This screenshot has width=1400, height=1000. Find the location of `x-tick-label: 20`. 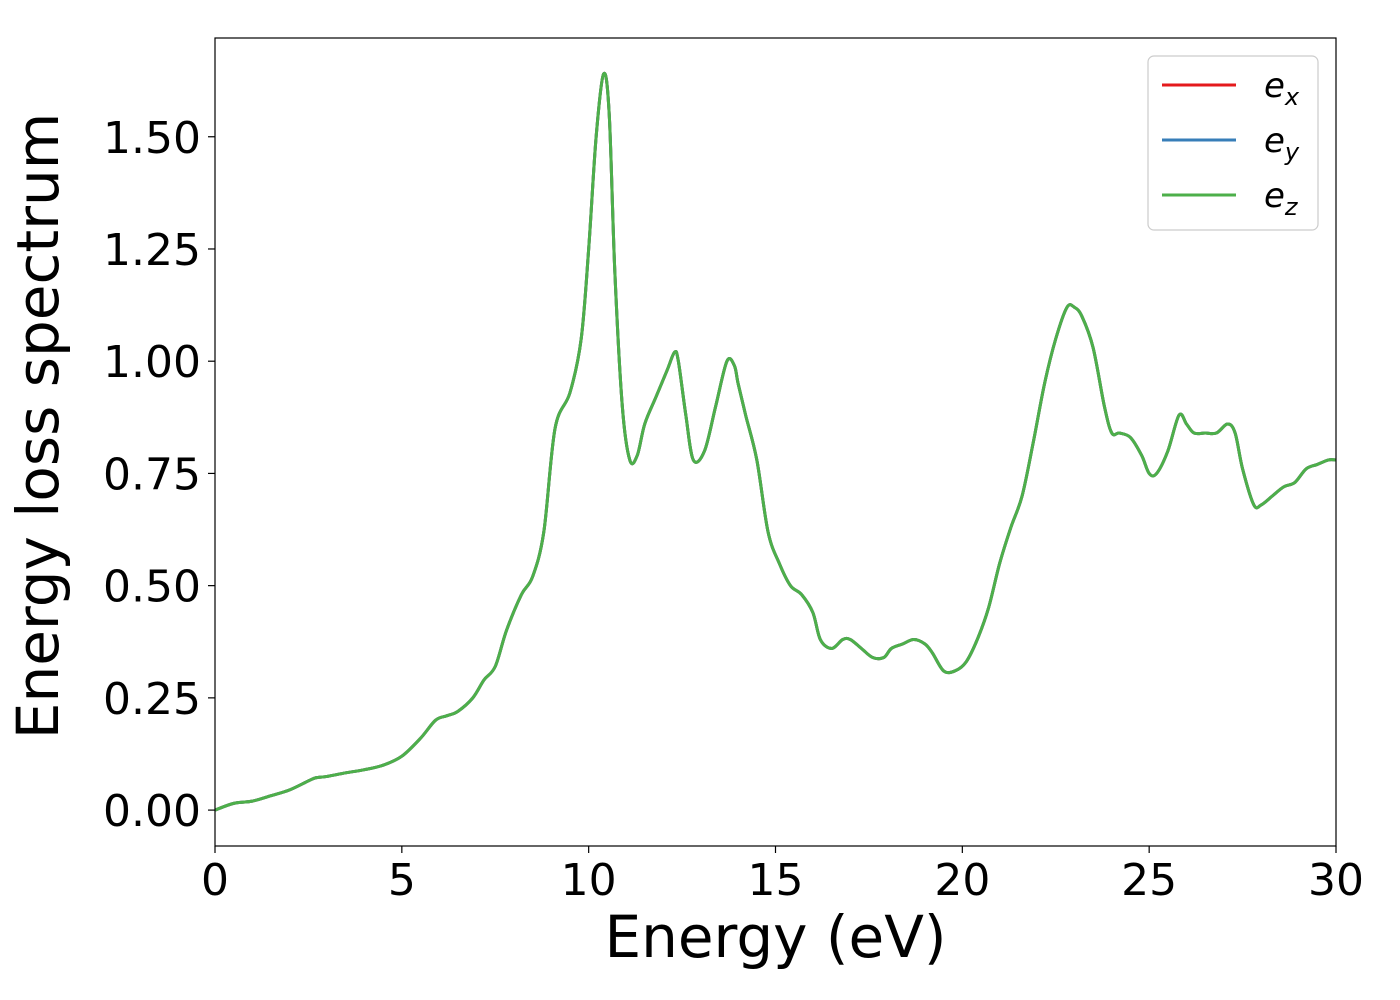

x-tick-label: 20 is located at coordinates (962, 880).